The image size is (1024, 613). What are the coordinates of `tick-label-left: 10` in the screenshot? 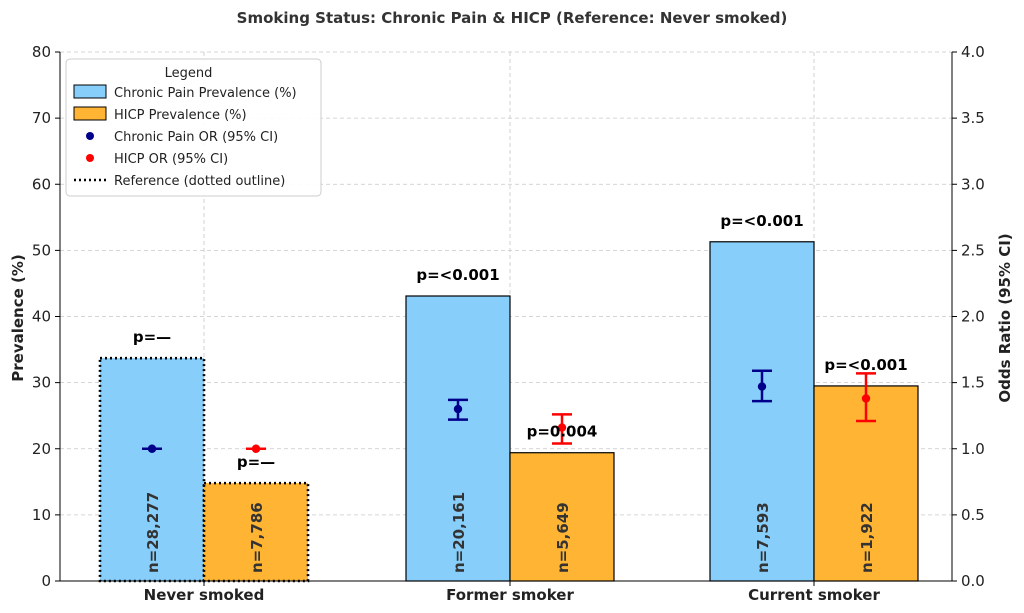 It's located at (41, 515).